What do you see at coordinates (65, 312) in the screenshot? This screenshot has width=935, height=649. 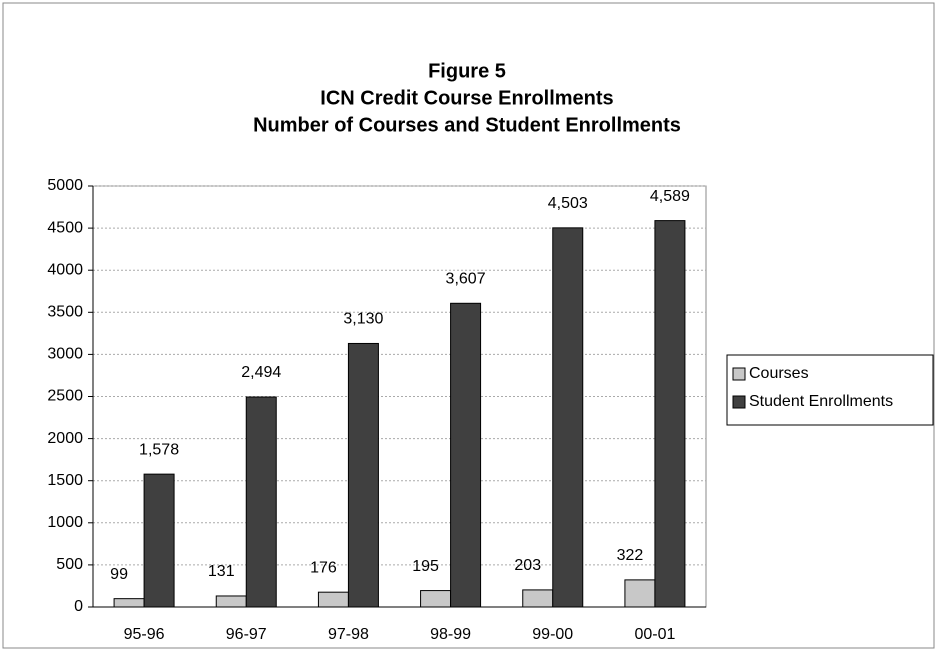 I see `y-tick-label: 3500` at bounding box center [65, 312].